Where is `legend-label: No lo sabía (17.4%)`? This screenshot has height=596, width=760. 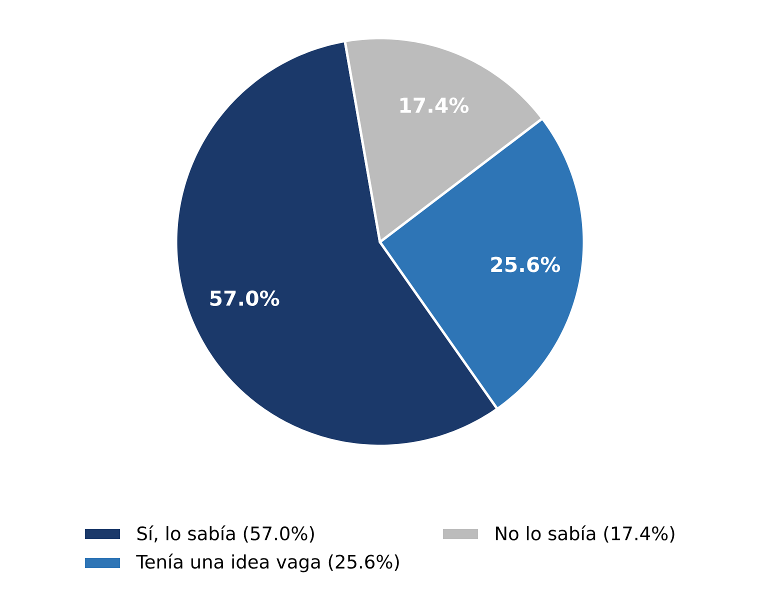 legend-label: No lo sabía (17.4%) is located at coordinates (585, 534).